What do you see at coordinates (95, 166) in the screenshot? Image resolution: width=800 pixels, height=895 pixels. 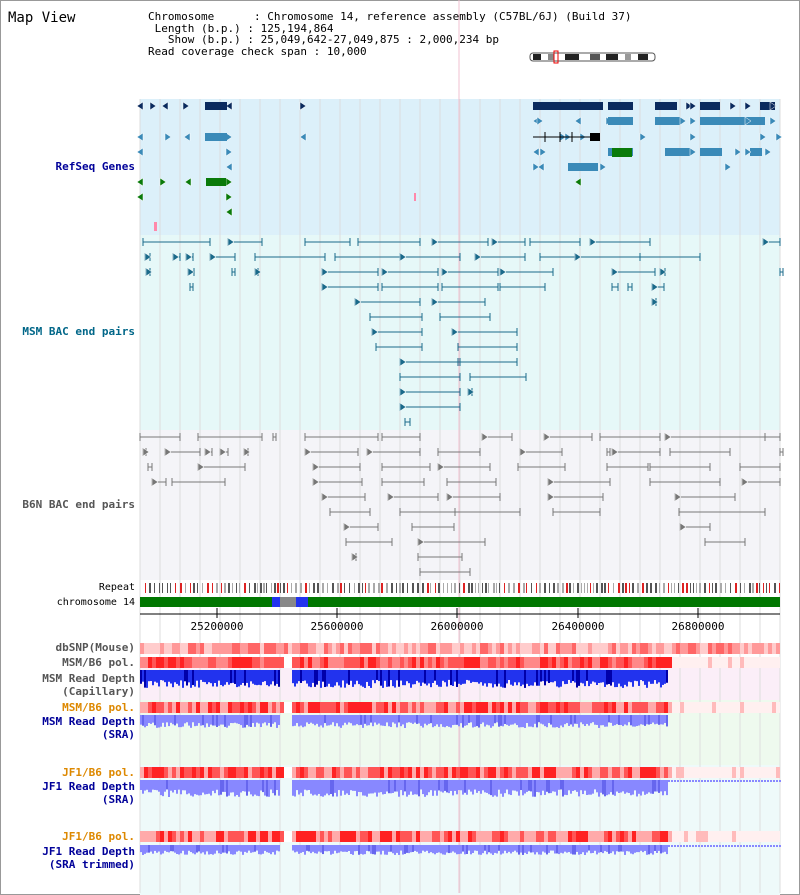 I see `track-label-refseq: RefSeq Genes` at bounding box center [95, 166].